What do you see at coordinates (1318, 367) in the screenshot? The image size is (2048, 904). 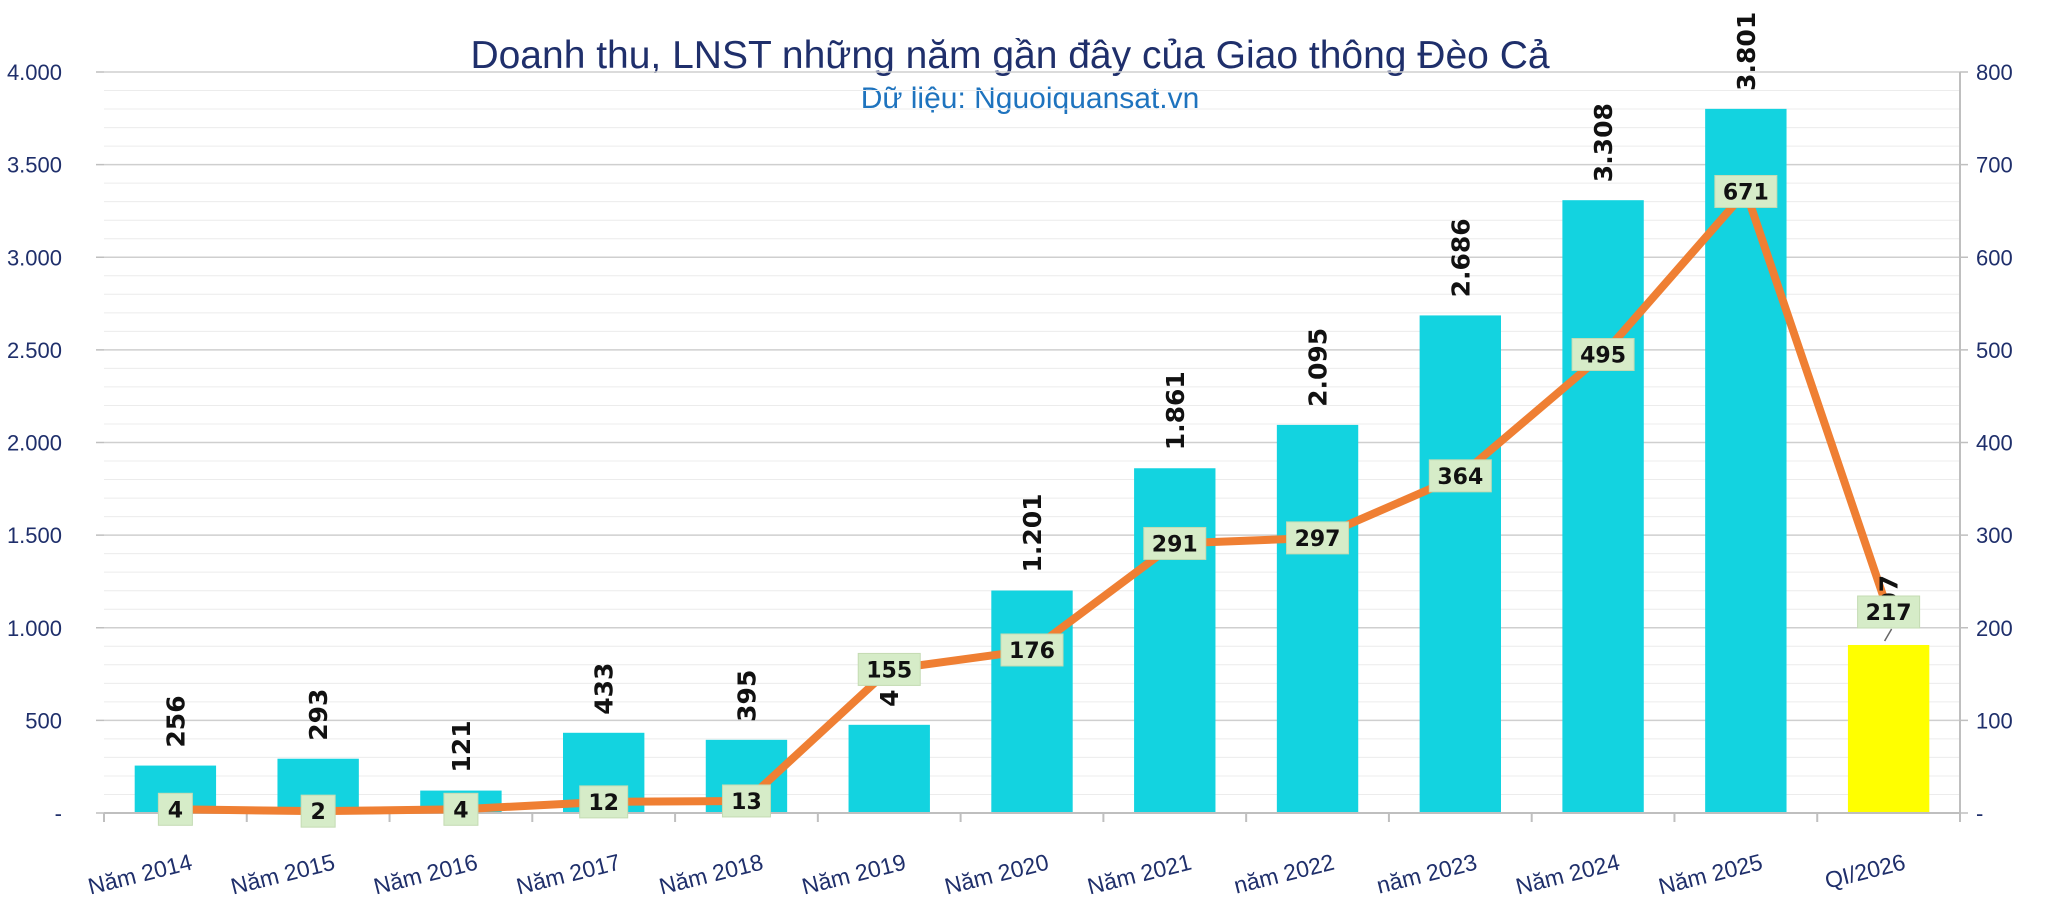 I see `bar-value-label: 2.095` at bounding box center [1318, 367].